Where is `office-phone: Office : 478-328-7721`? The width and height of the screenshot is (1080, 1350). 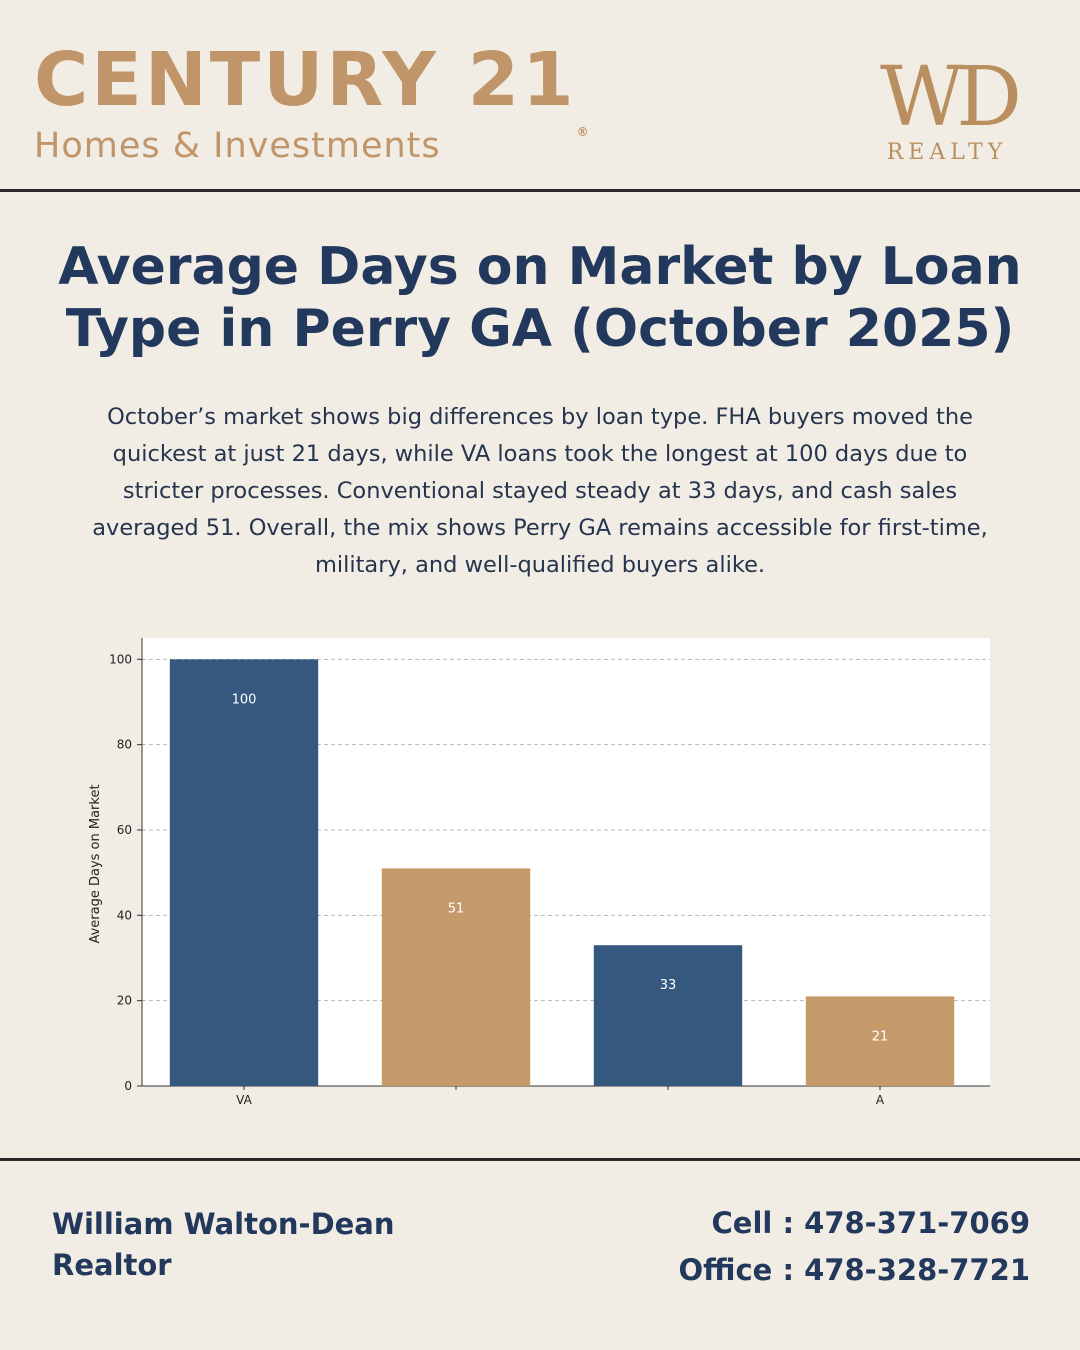 office-phone: Office : 478-328-7721 is located at coordinates (854, 1270).